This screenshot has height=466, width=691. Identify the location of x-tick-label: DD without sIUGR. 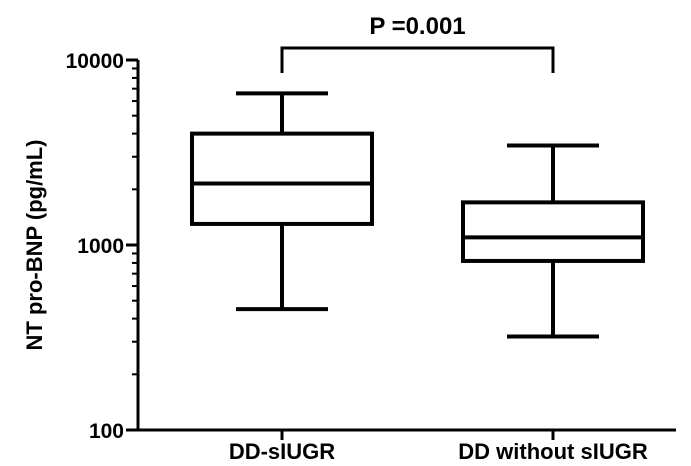
(553, 451).